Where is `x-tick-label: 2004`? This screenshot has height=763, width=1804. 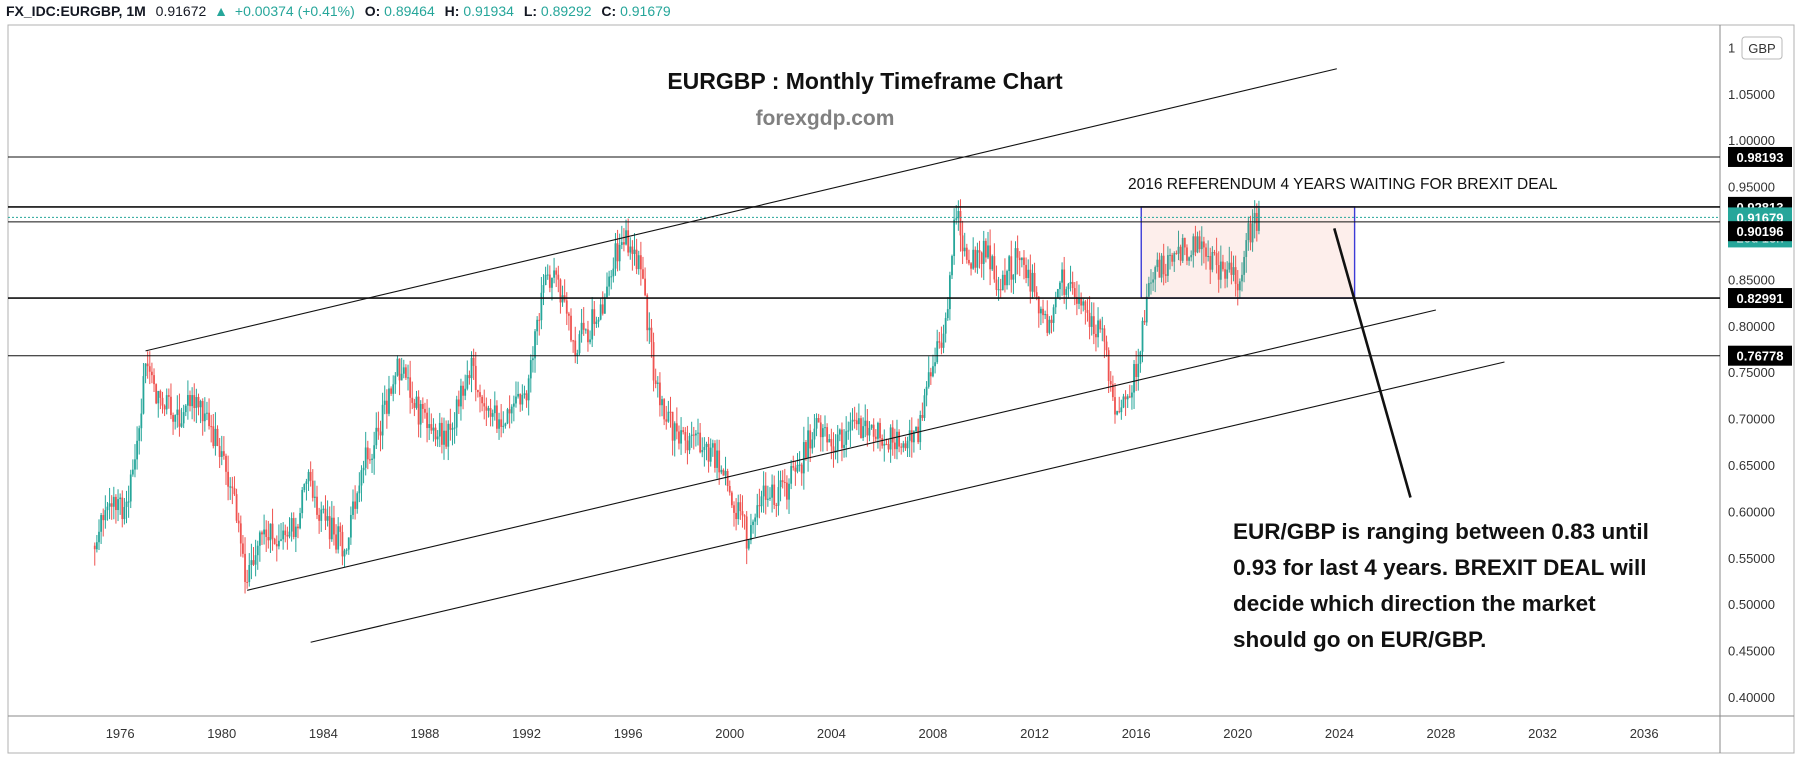 x-tick-label: 2004 is located at coordinates (831, 733).